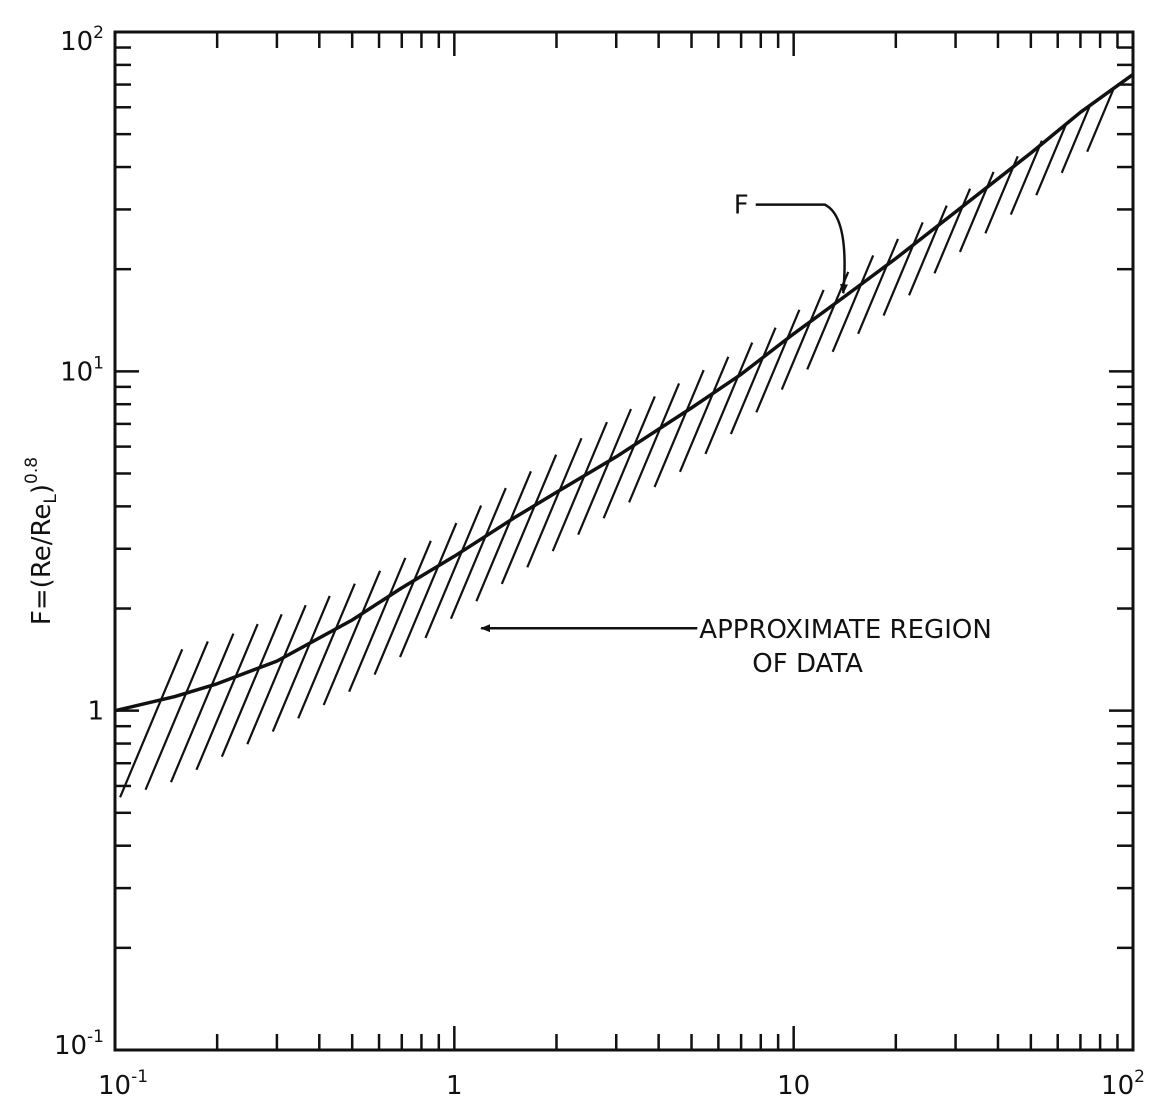 The image size is (1165, 1111). What do you see at coordinates (801, 249) in the screenshot?
I see `annotation-F-arrow` at bounding box center [801, 249].